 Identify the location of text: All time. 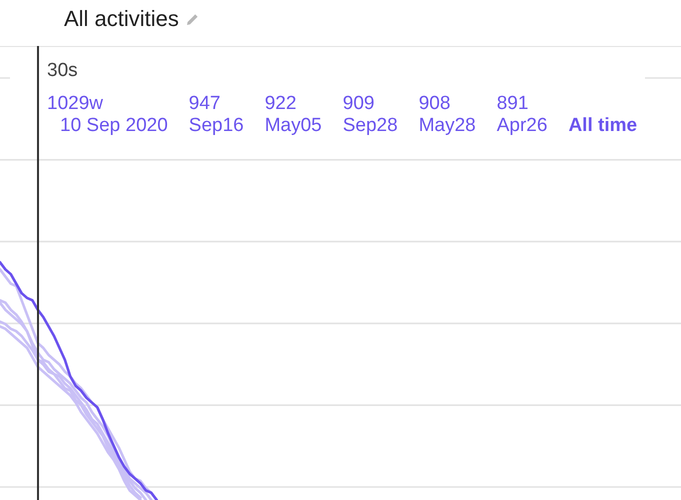
(603, 126).